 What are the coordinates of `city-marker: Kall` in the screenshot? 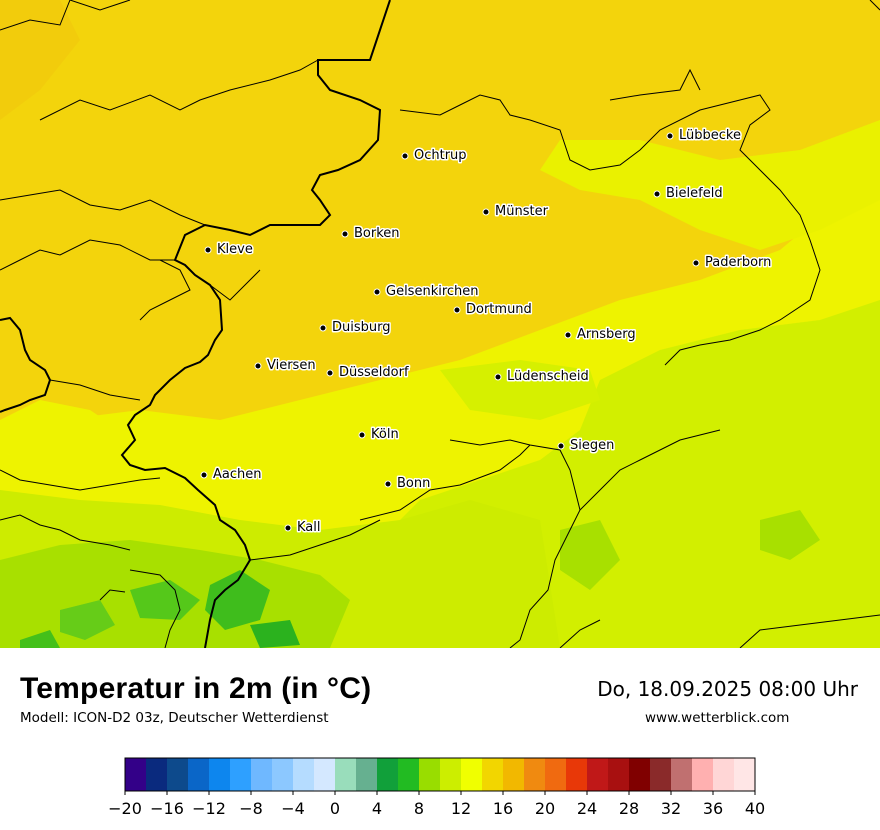 It's located at (303, 528).